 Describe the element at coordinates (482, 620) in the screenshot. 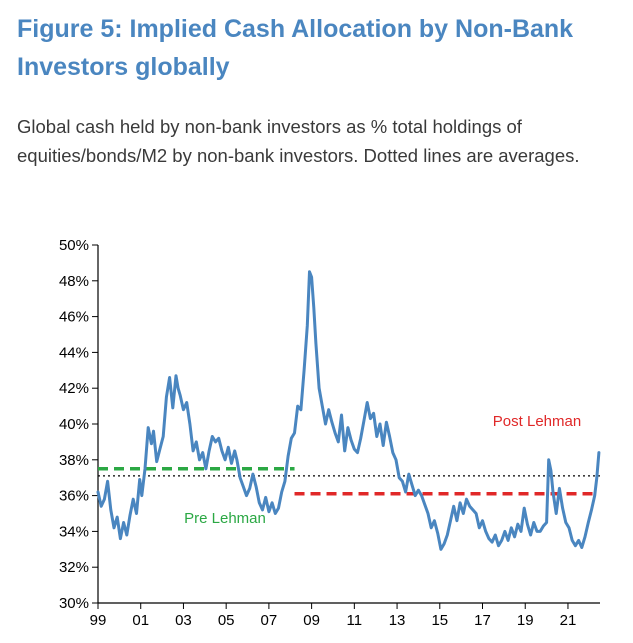

I see `x-tick-label: 17` at that location.